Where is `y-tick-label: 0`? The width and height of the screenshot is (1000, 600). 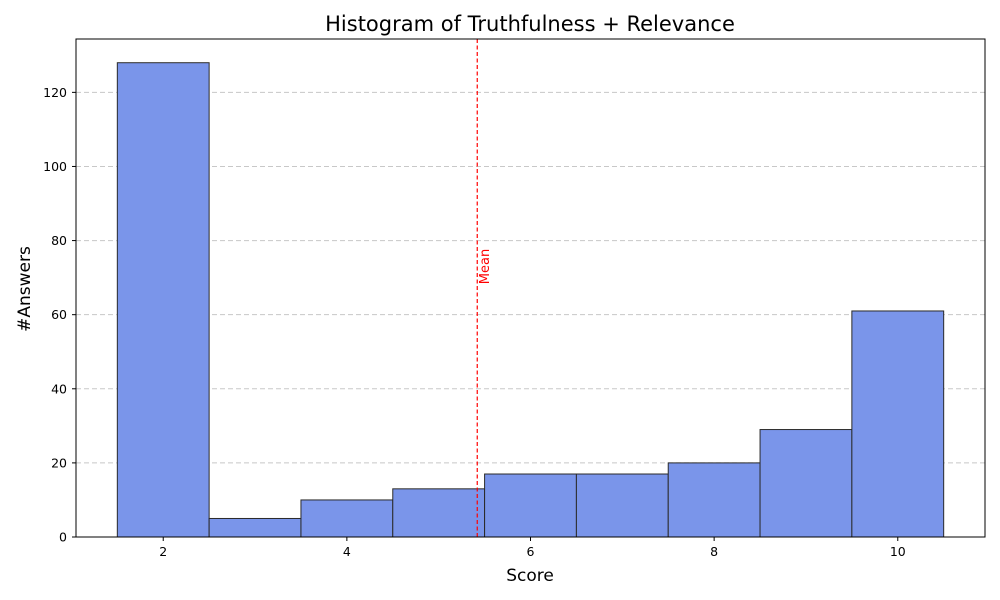
y-tick-label: 0 is located at coordinates (63, 537).